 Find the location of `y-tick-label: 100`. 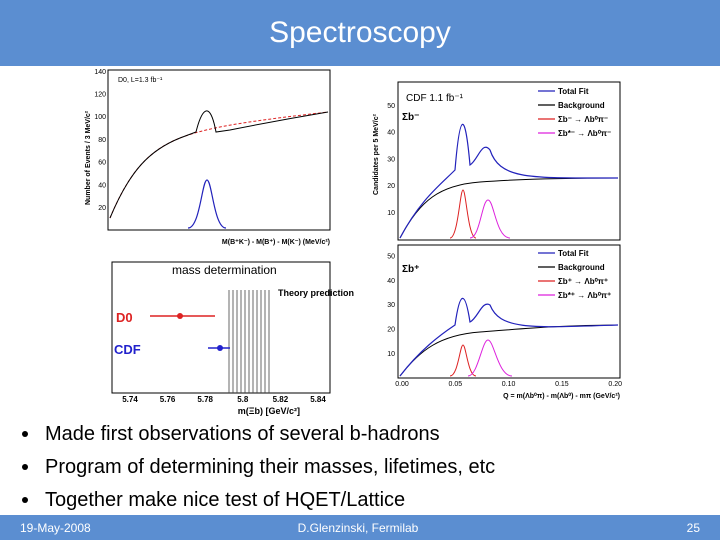

y-tick-label: 100 is located at coordinates (100, 117).